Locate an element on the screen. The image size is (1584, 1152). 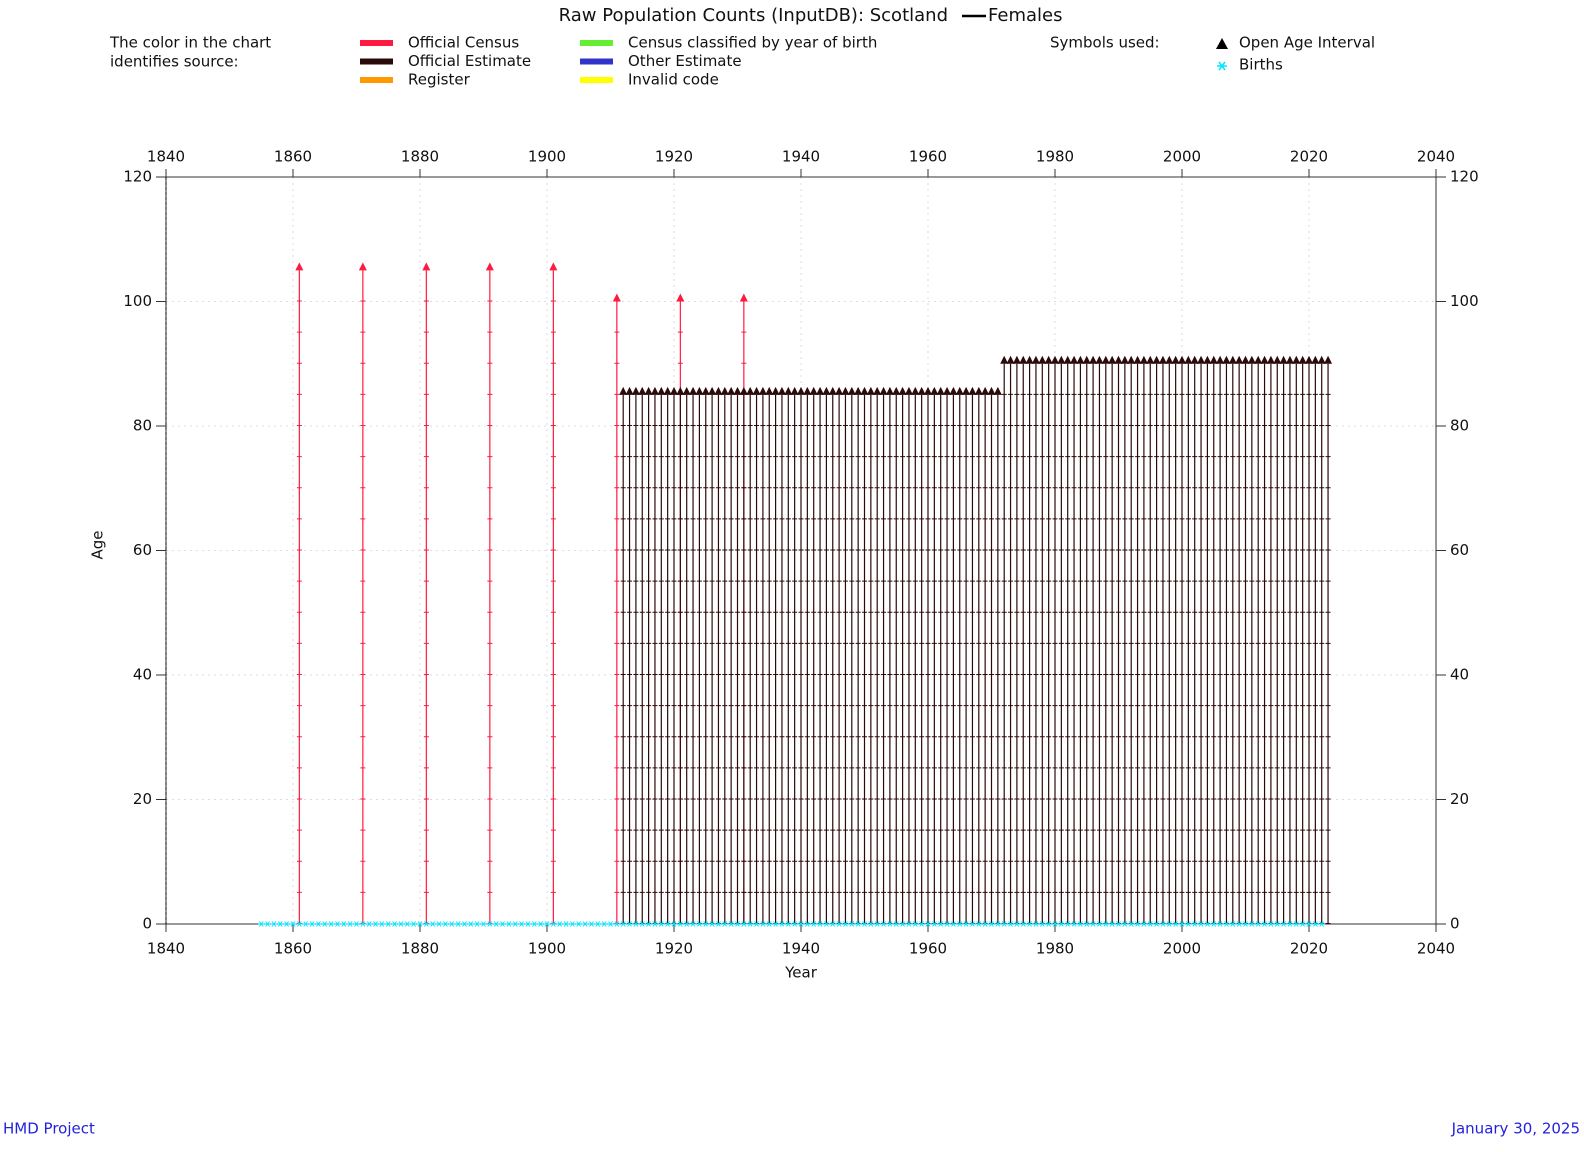
x2-tick-label: 2020 is located at coordinates (1309, 157).